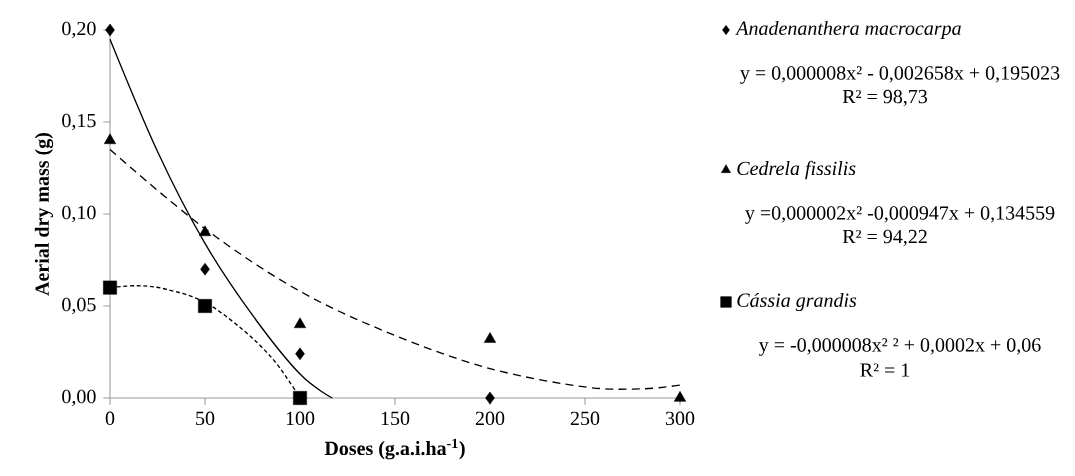  What do you see at coordinates (796, 170) in the screenshot?
I see `legend-label: Cedrela fissilis` at bounding box center [796, 170].